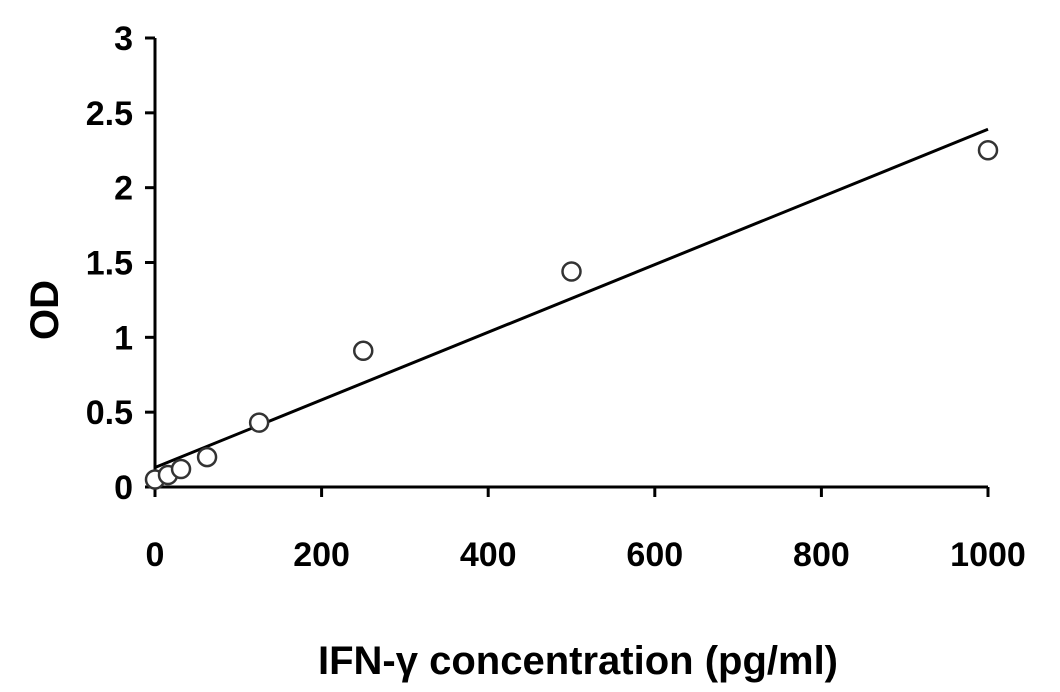 The height and width of the screenshot is (692, 1060). What do you see at coordinates (821, 555) in the screenshot?
I see `x-tick-label: 800` at bounding box center [821, 555].